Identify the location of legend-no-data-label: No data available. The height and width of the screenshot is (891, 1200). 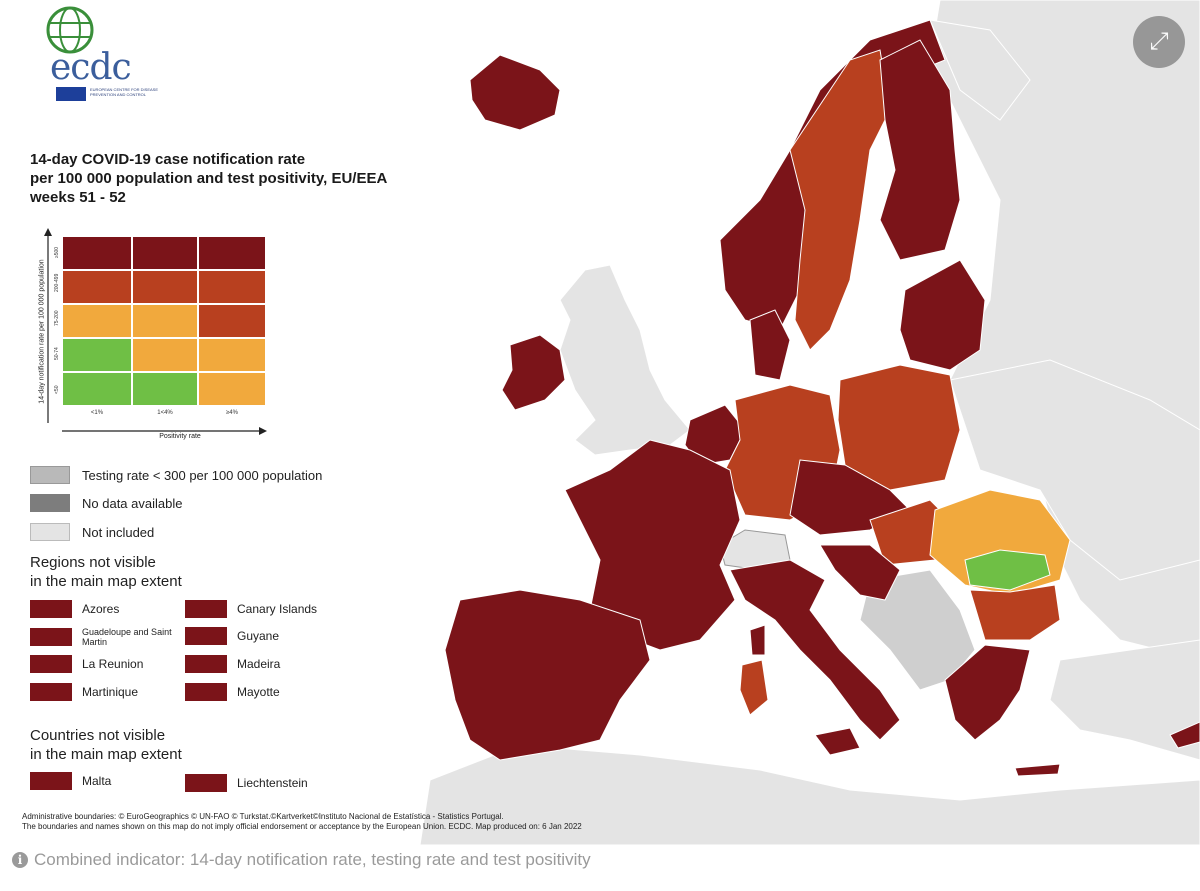
(132, 503).